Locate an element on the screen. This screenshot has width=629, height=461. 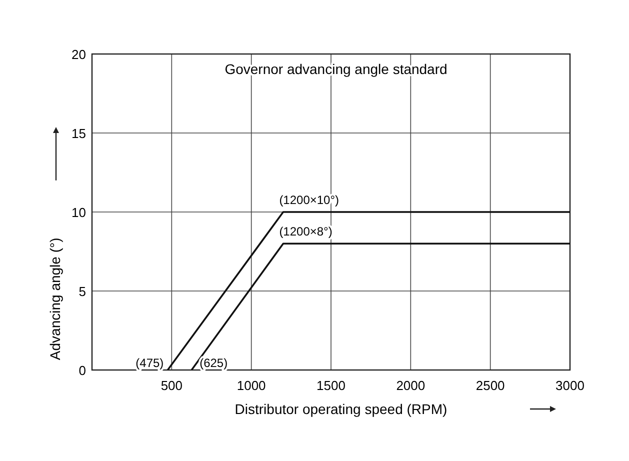
y-axis-title: Advancing angle (°) is located at coordinates (55, 299).